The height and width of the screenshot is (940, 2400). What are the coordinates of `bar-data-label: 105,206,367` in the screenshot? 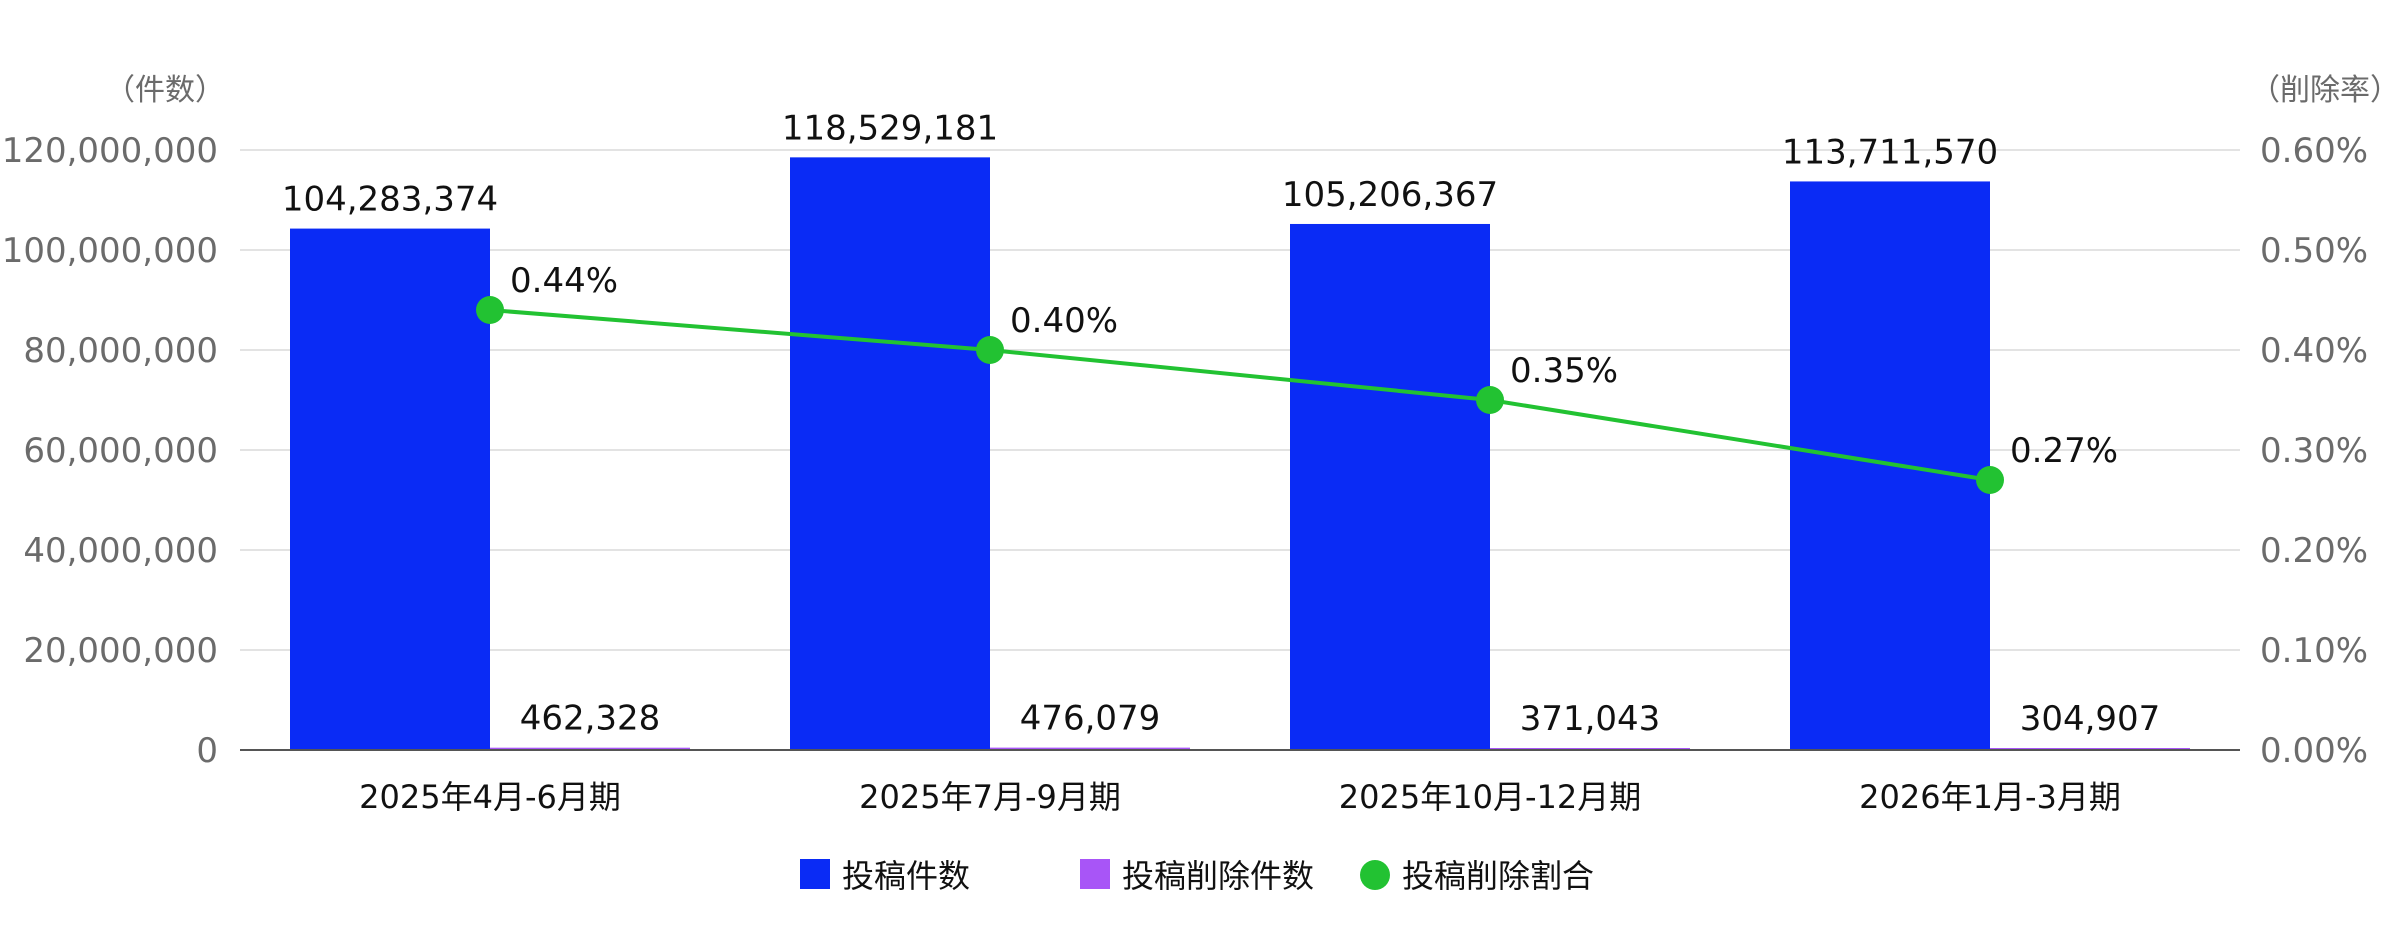 It's located at (1390, 195).